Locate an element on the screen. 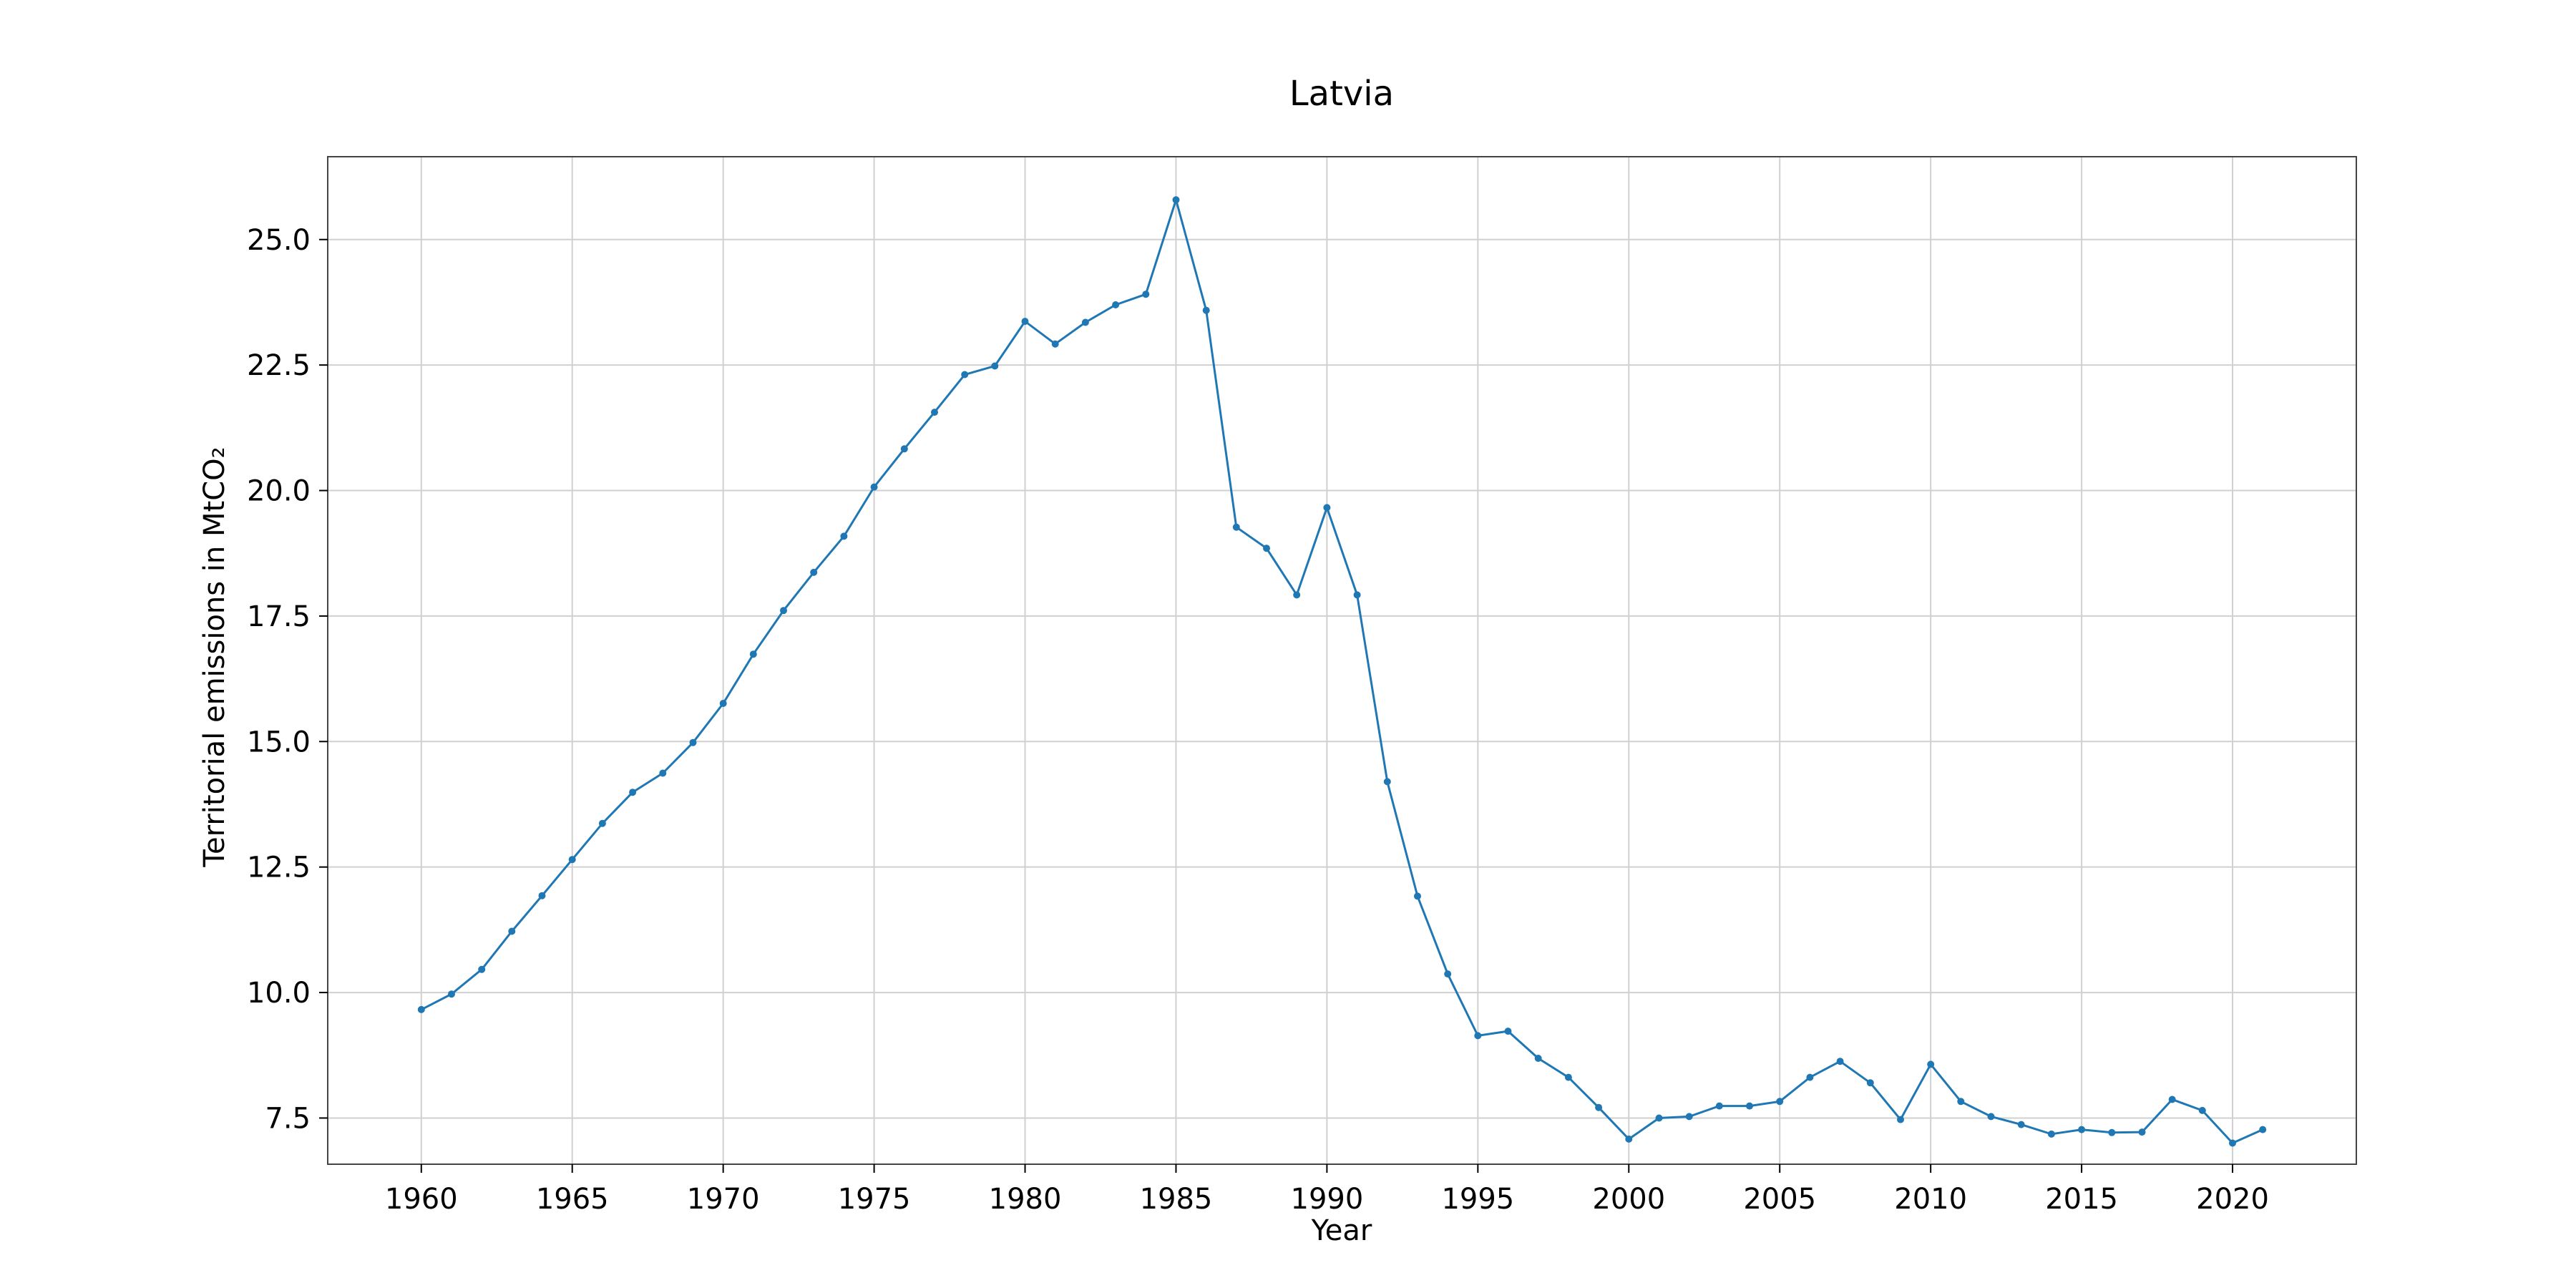 This screenshot has height=1288, width=2576. x-tick-label: 1985 is located at coordinates (1176, 1199).